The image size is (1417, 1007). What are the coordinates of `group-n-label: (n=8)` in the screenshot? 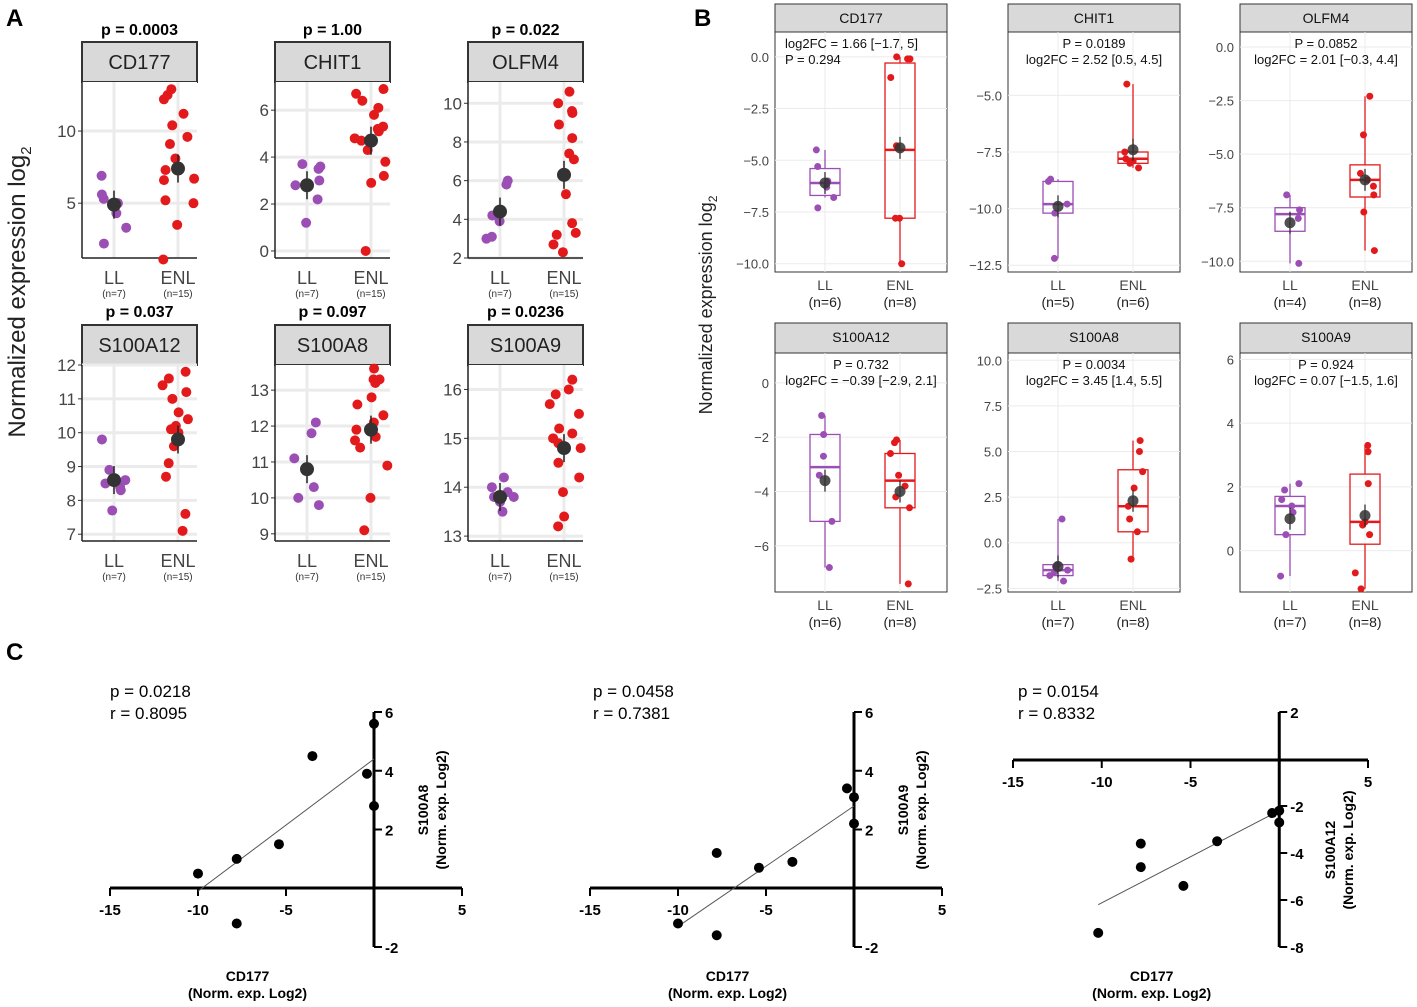 It's located at (899, 302).